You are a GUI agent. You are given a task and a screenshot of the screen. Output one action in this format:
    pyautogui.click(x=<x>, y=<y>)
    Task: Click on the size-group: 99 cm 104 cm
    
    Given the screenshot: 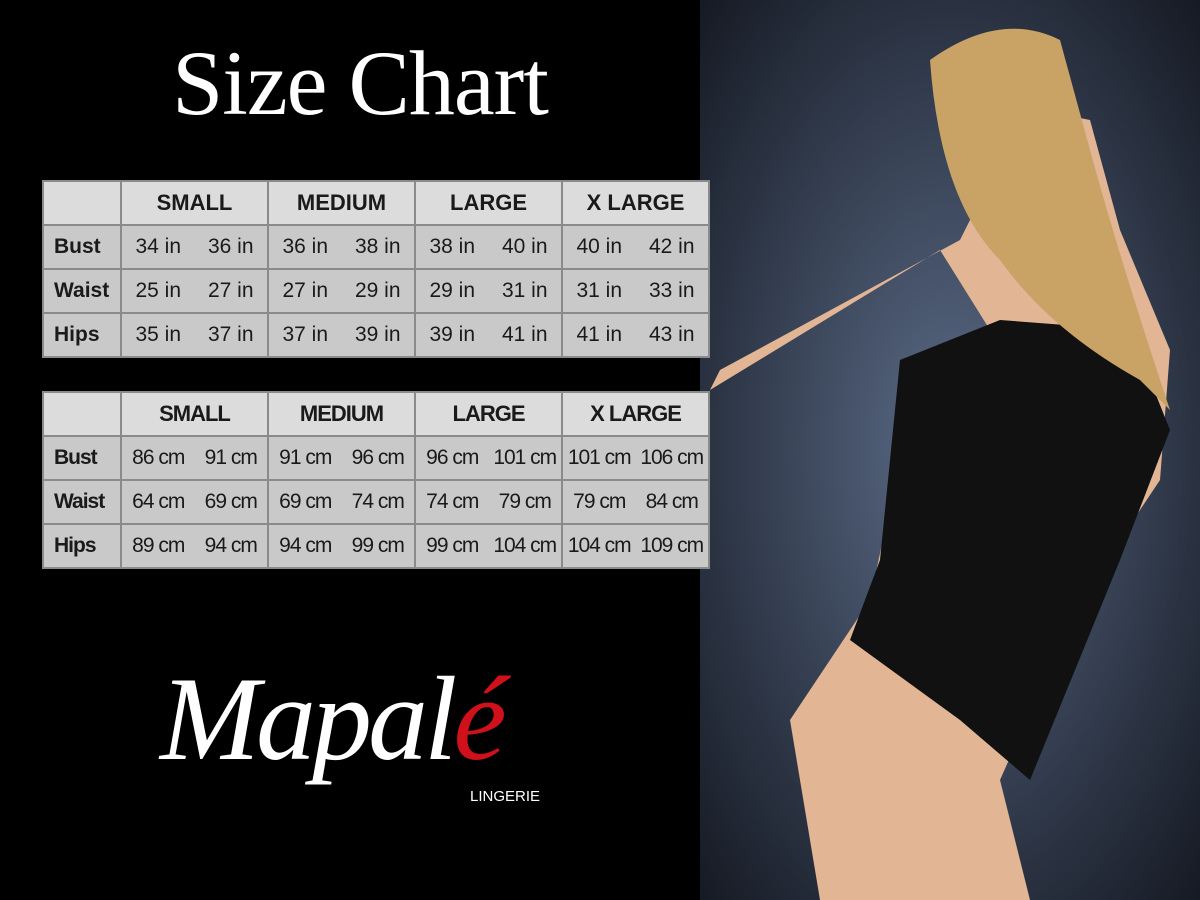 What is the action you would take?
    pyautogui.click(x=488, y=546)
    